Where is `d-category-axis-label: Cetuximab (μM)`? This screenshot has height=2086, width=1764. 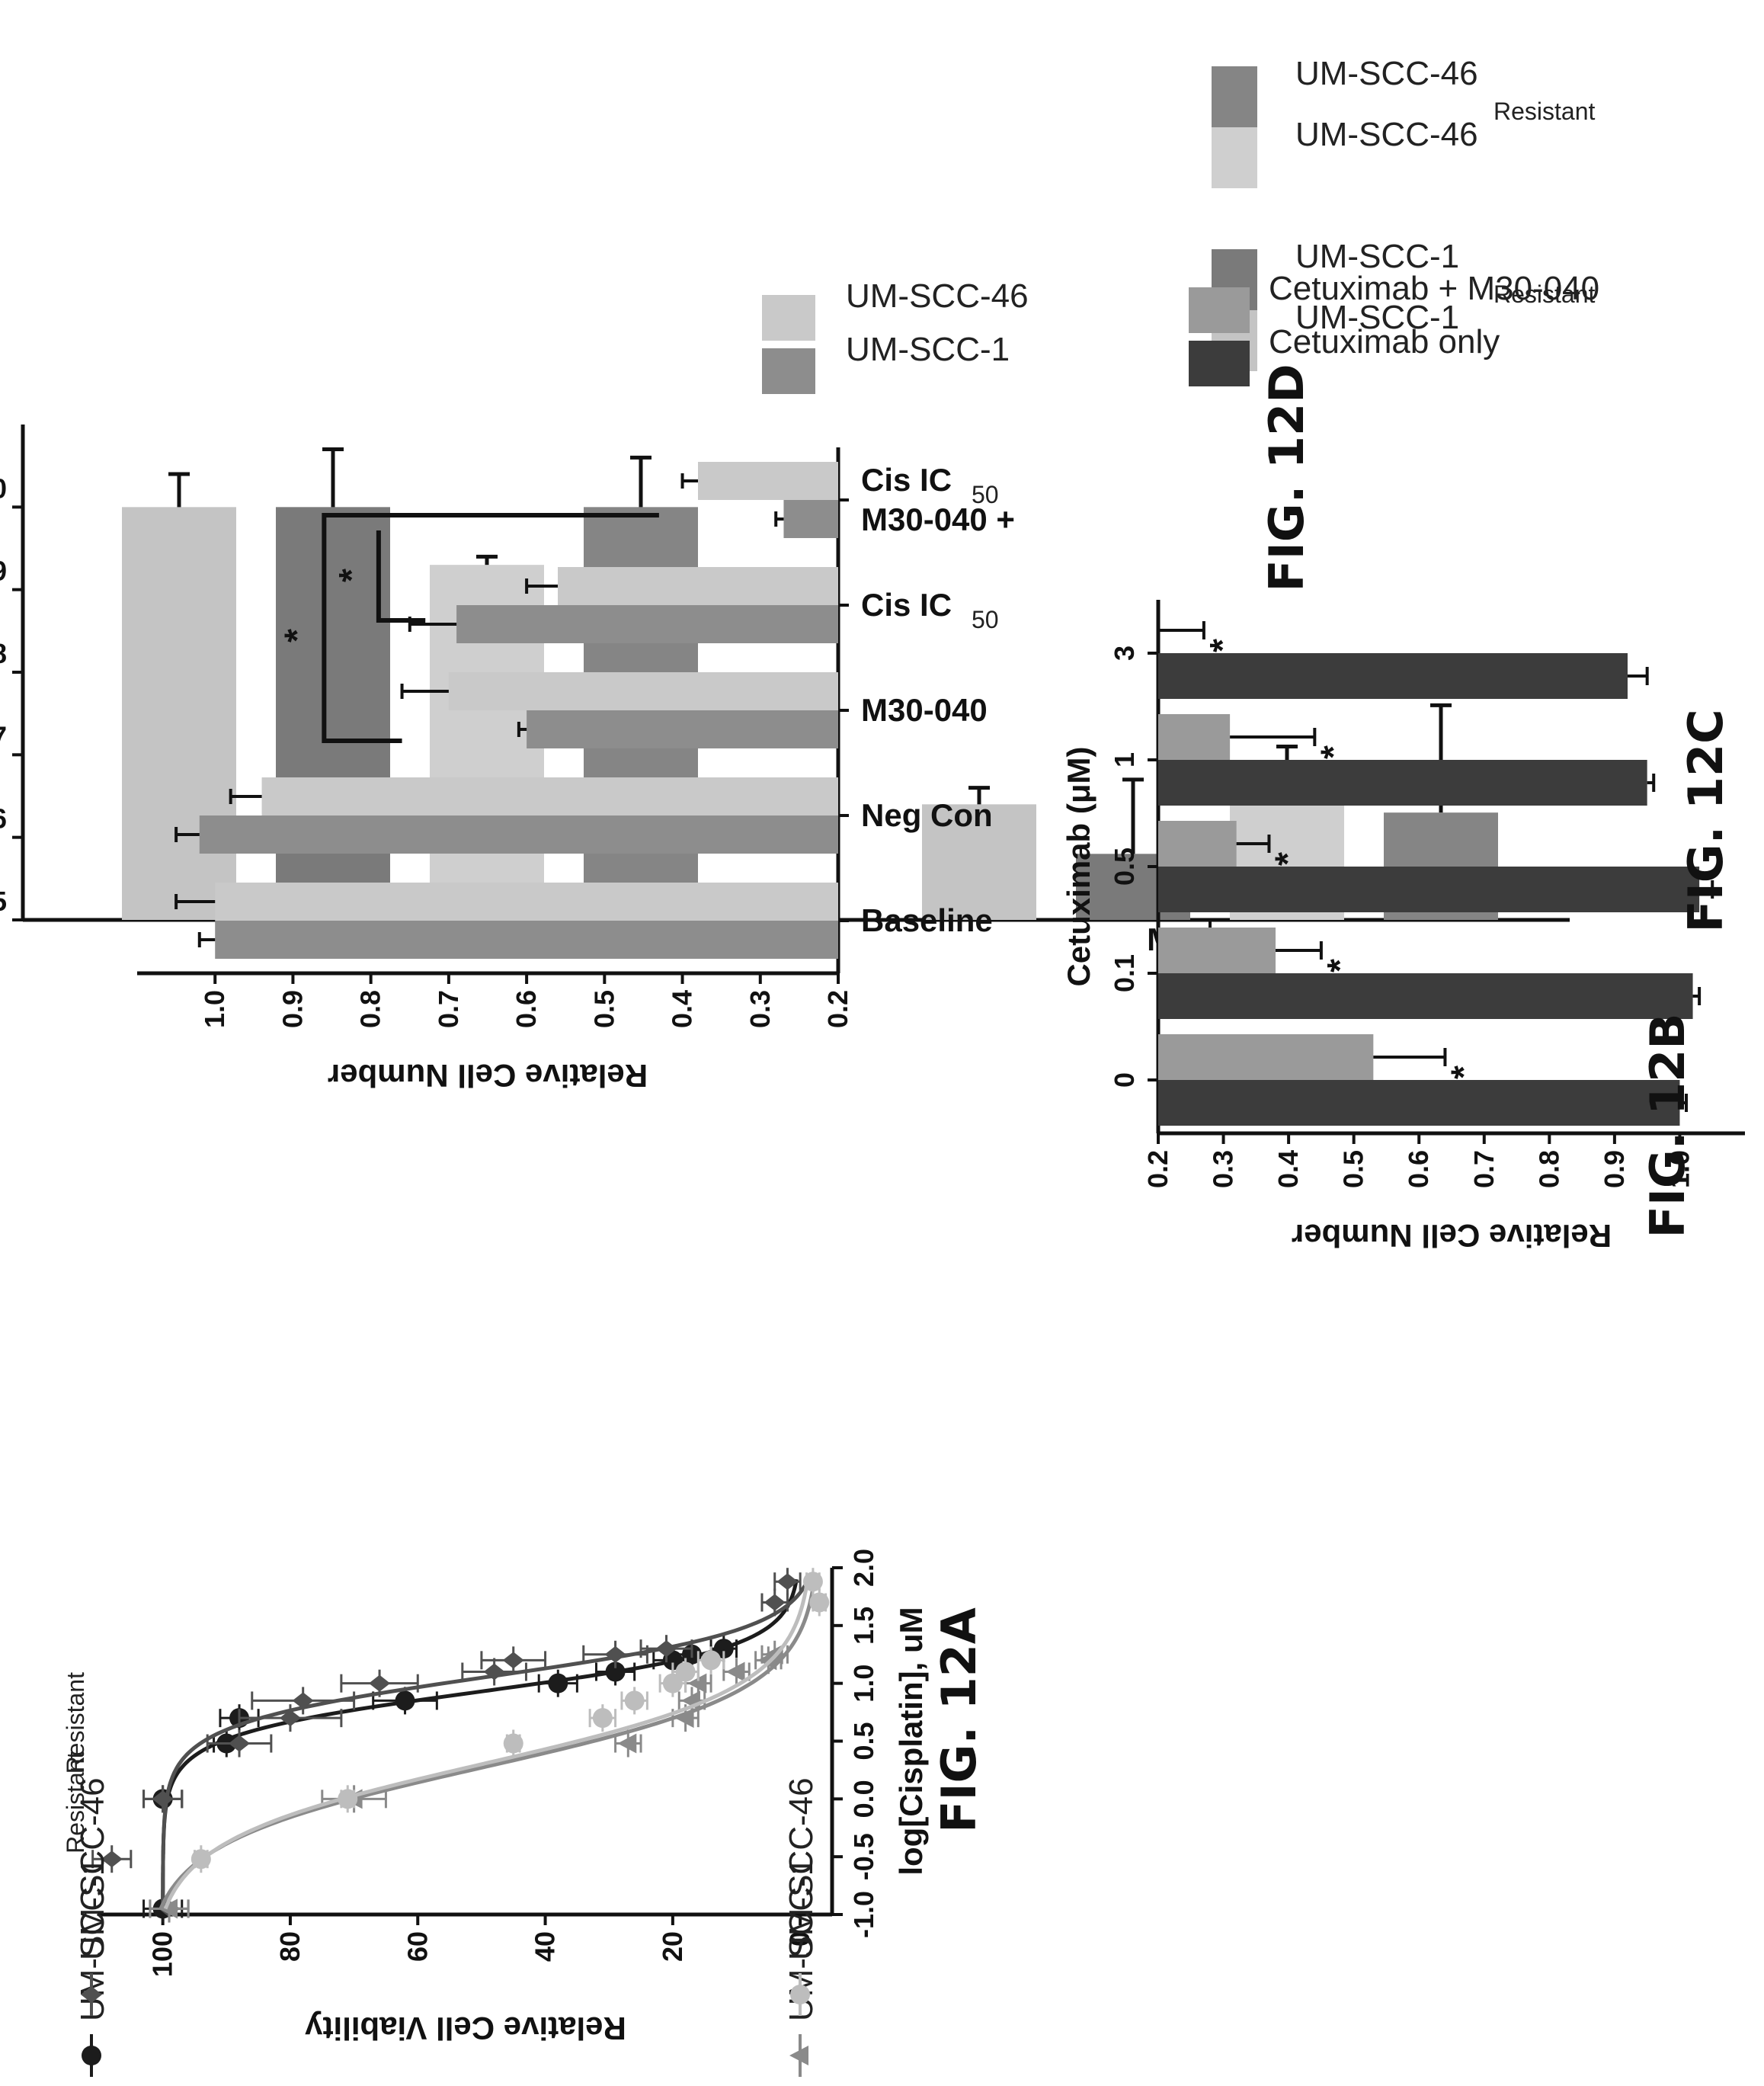 d-category-axis-label: Cetuximab (μM) is located at coordinates (1079, 866).